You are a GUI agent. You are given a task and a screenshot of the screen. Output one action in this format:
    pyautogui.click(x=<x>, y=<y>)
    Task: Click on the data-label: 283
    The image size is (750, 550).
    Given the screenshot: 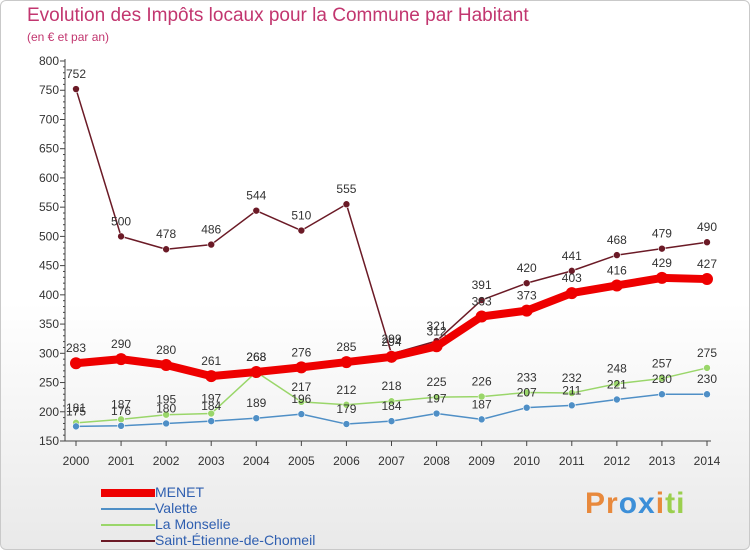 What is the action you would take?
    pyautogui.click(x=76, y=348)
    